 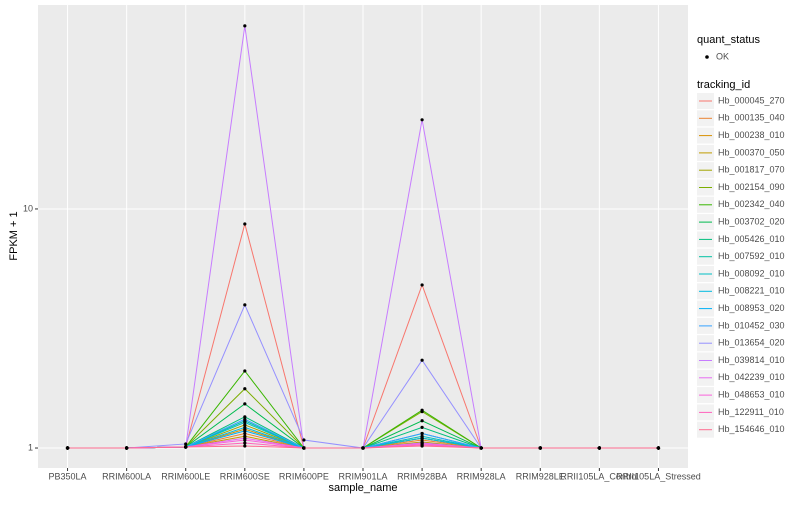 What do you see at coordinates (751, 377) in the screenshot?
I see `legend-label: Hb_042239_010` at bounding box center [751, 377].